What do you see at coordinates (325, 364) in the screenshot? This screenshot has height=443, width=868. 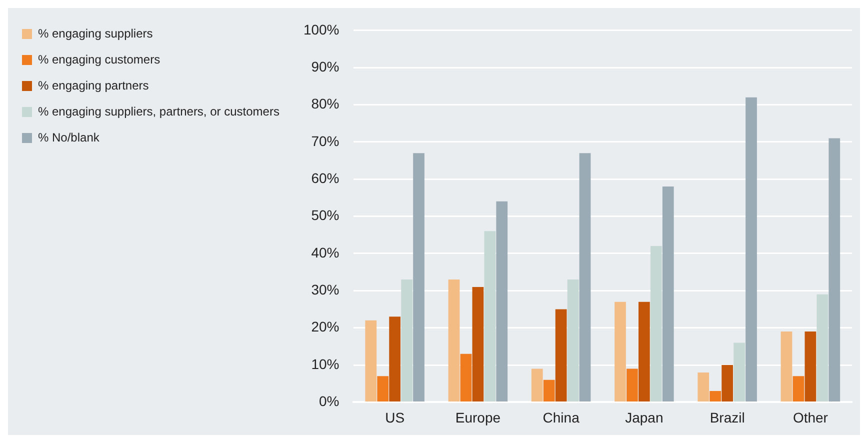 I see `y-tick-label: 10%` at bounding box center [325, 364].